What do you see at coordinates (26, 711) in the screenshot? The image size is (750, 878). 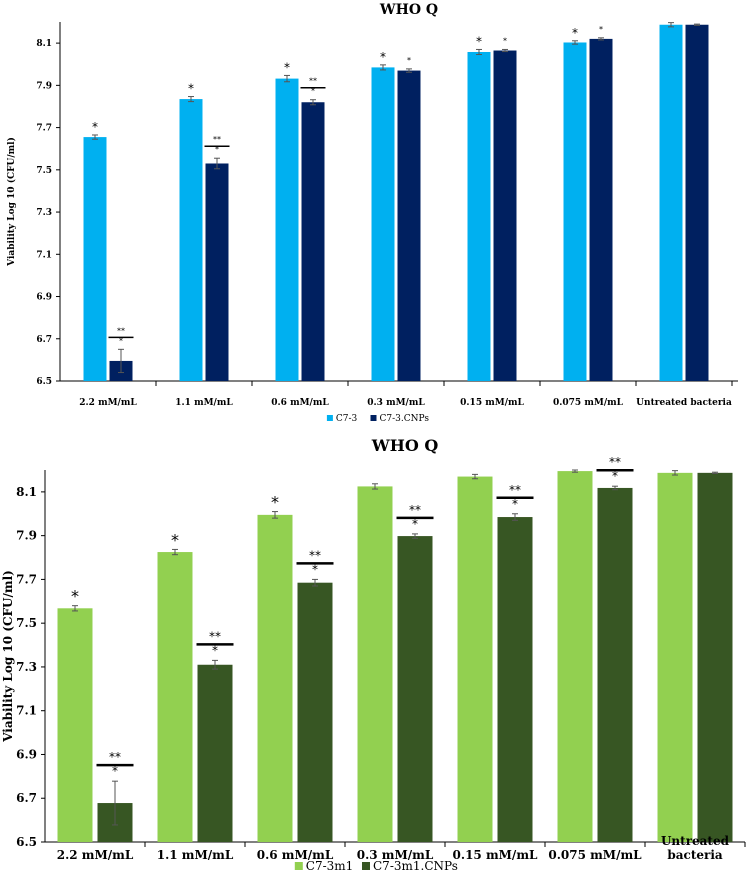 I see `chart2-y-tick-label: 7.1` at bounding box center [26, 711].